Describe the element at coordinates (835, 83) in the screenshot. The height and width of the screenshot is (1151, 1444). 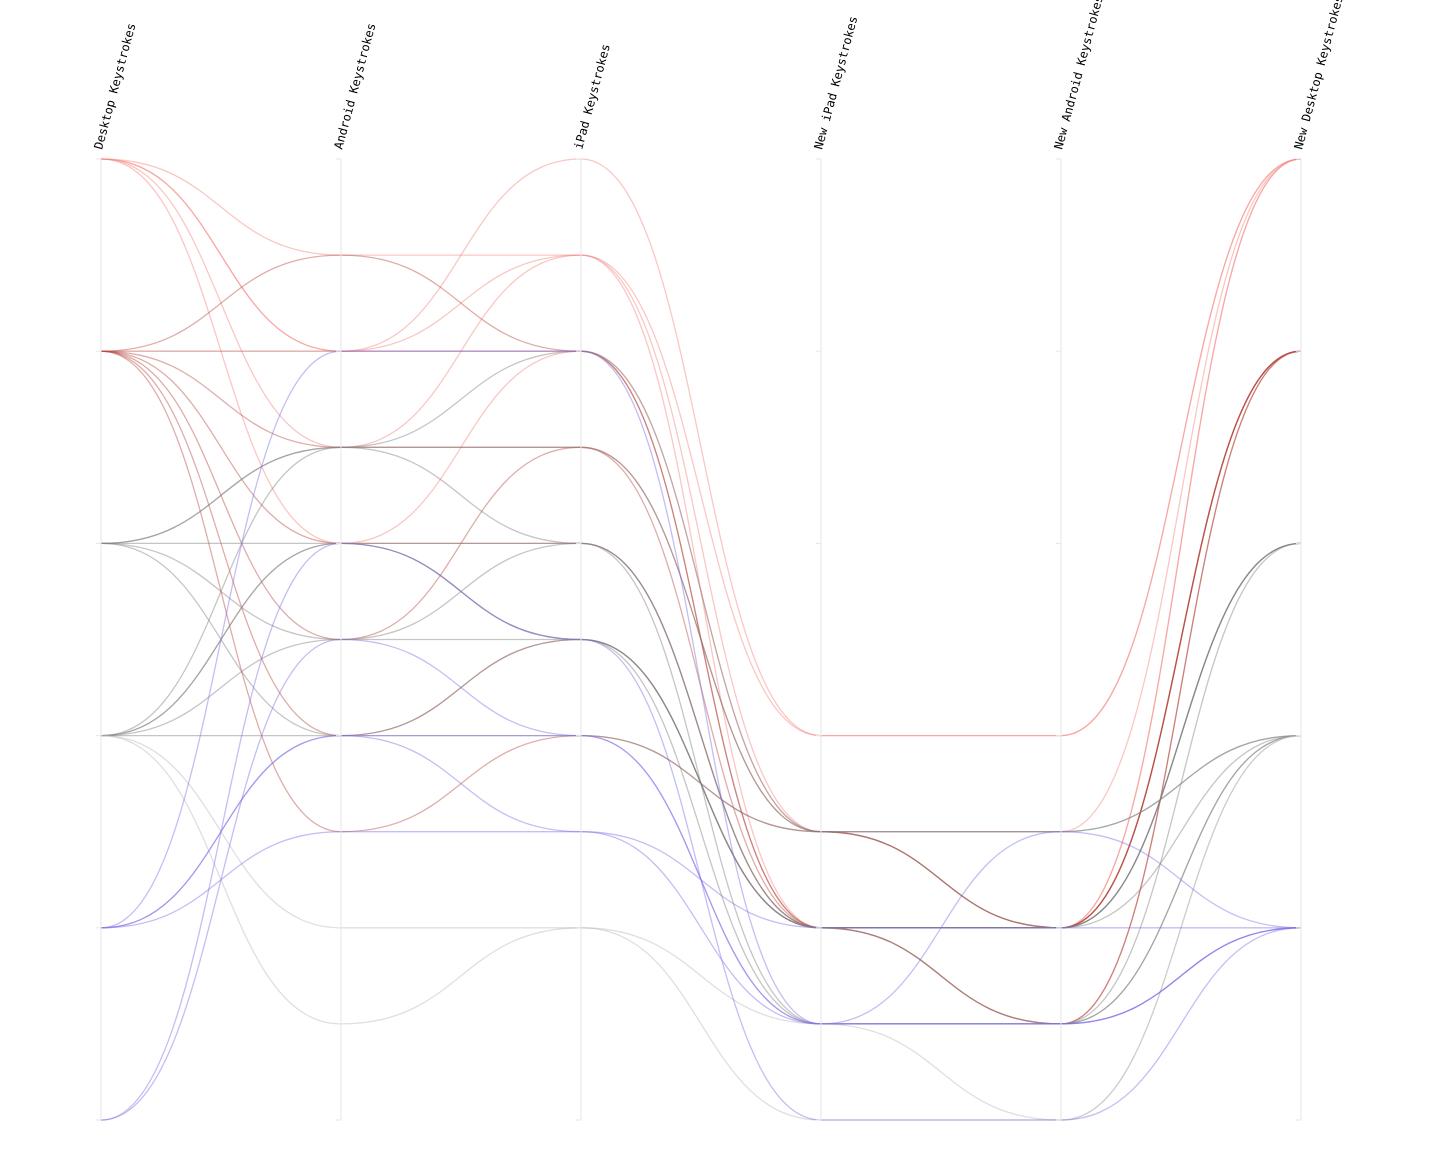
I see `axis-label: New iPad Keystrokes` at that location.